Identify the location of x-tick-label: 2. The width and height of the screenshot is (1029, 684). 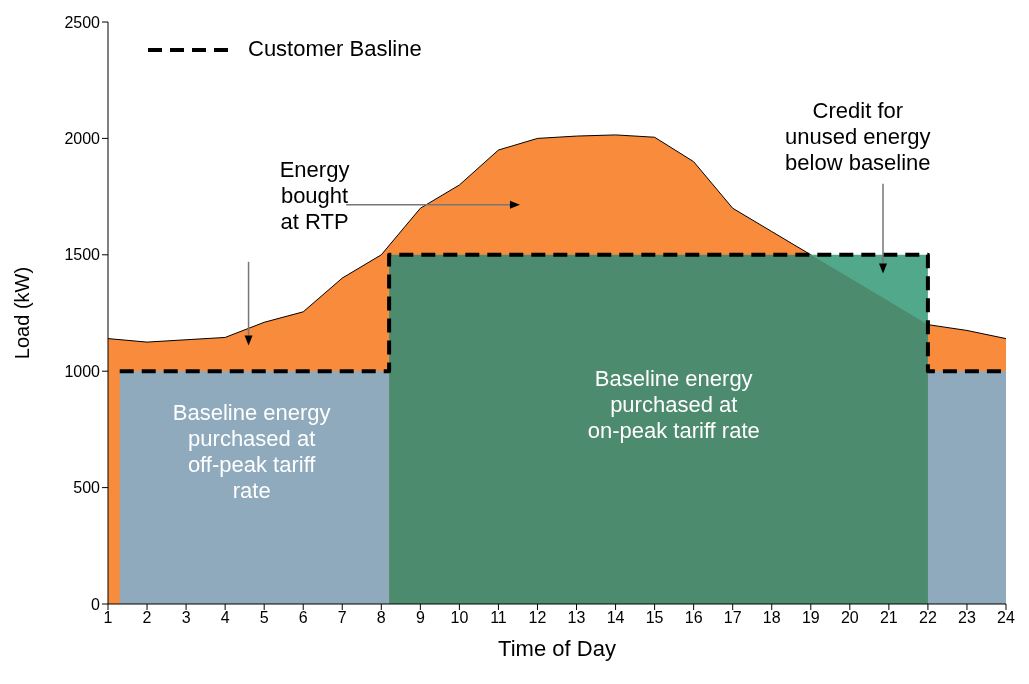
(147, 618).